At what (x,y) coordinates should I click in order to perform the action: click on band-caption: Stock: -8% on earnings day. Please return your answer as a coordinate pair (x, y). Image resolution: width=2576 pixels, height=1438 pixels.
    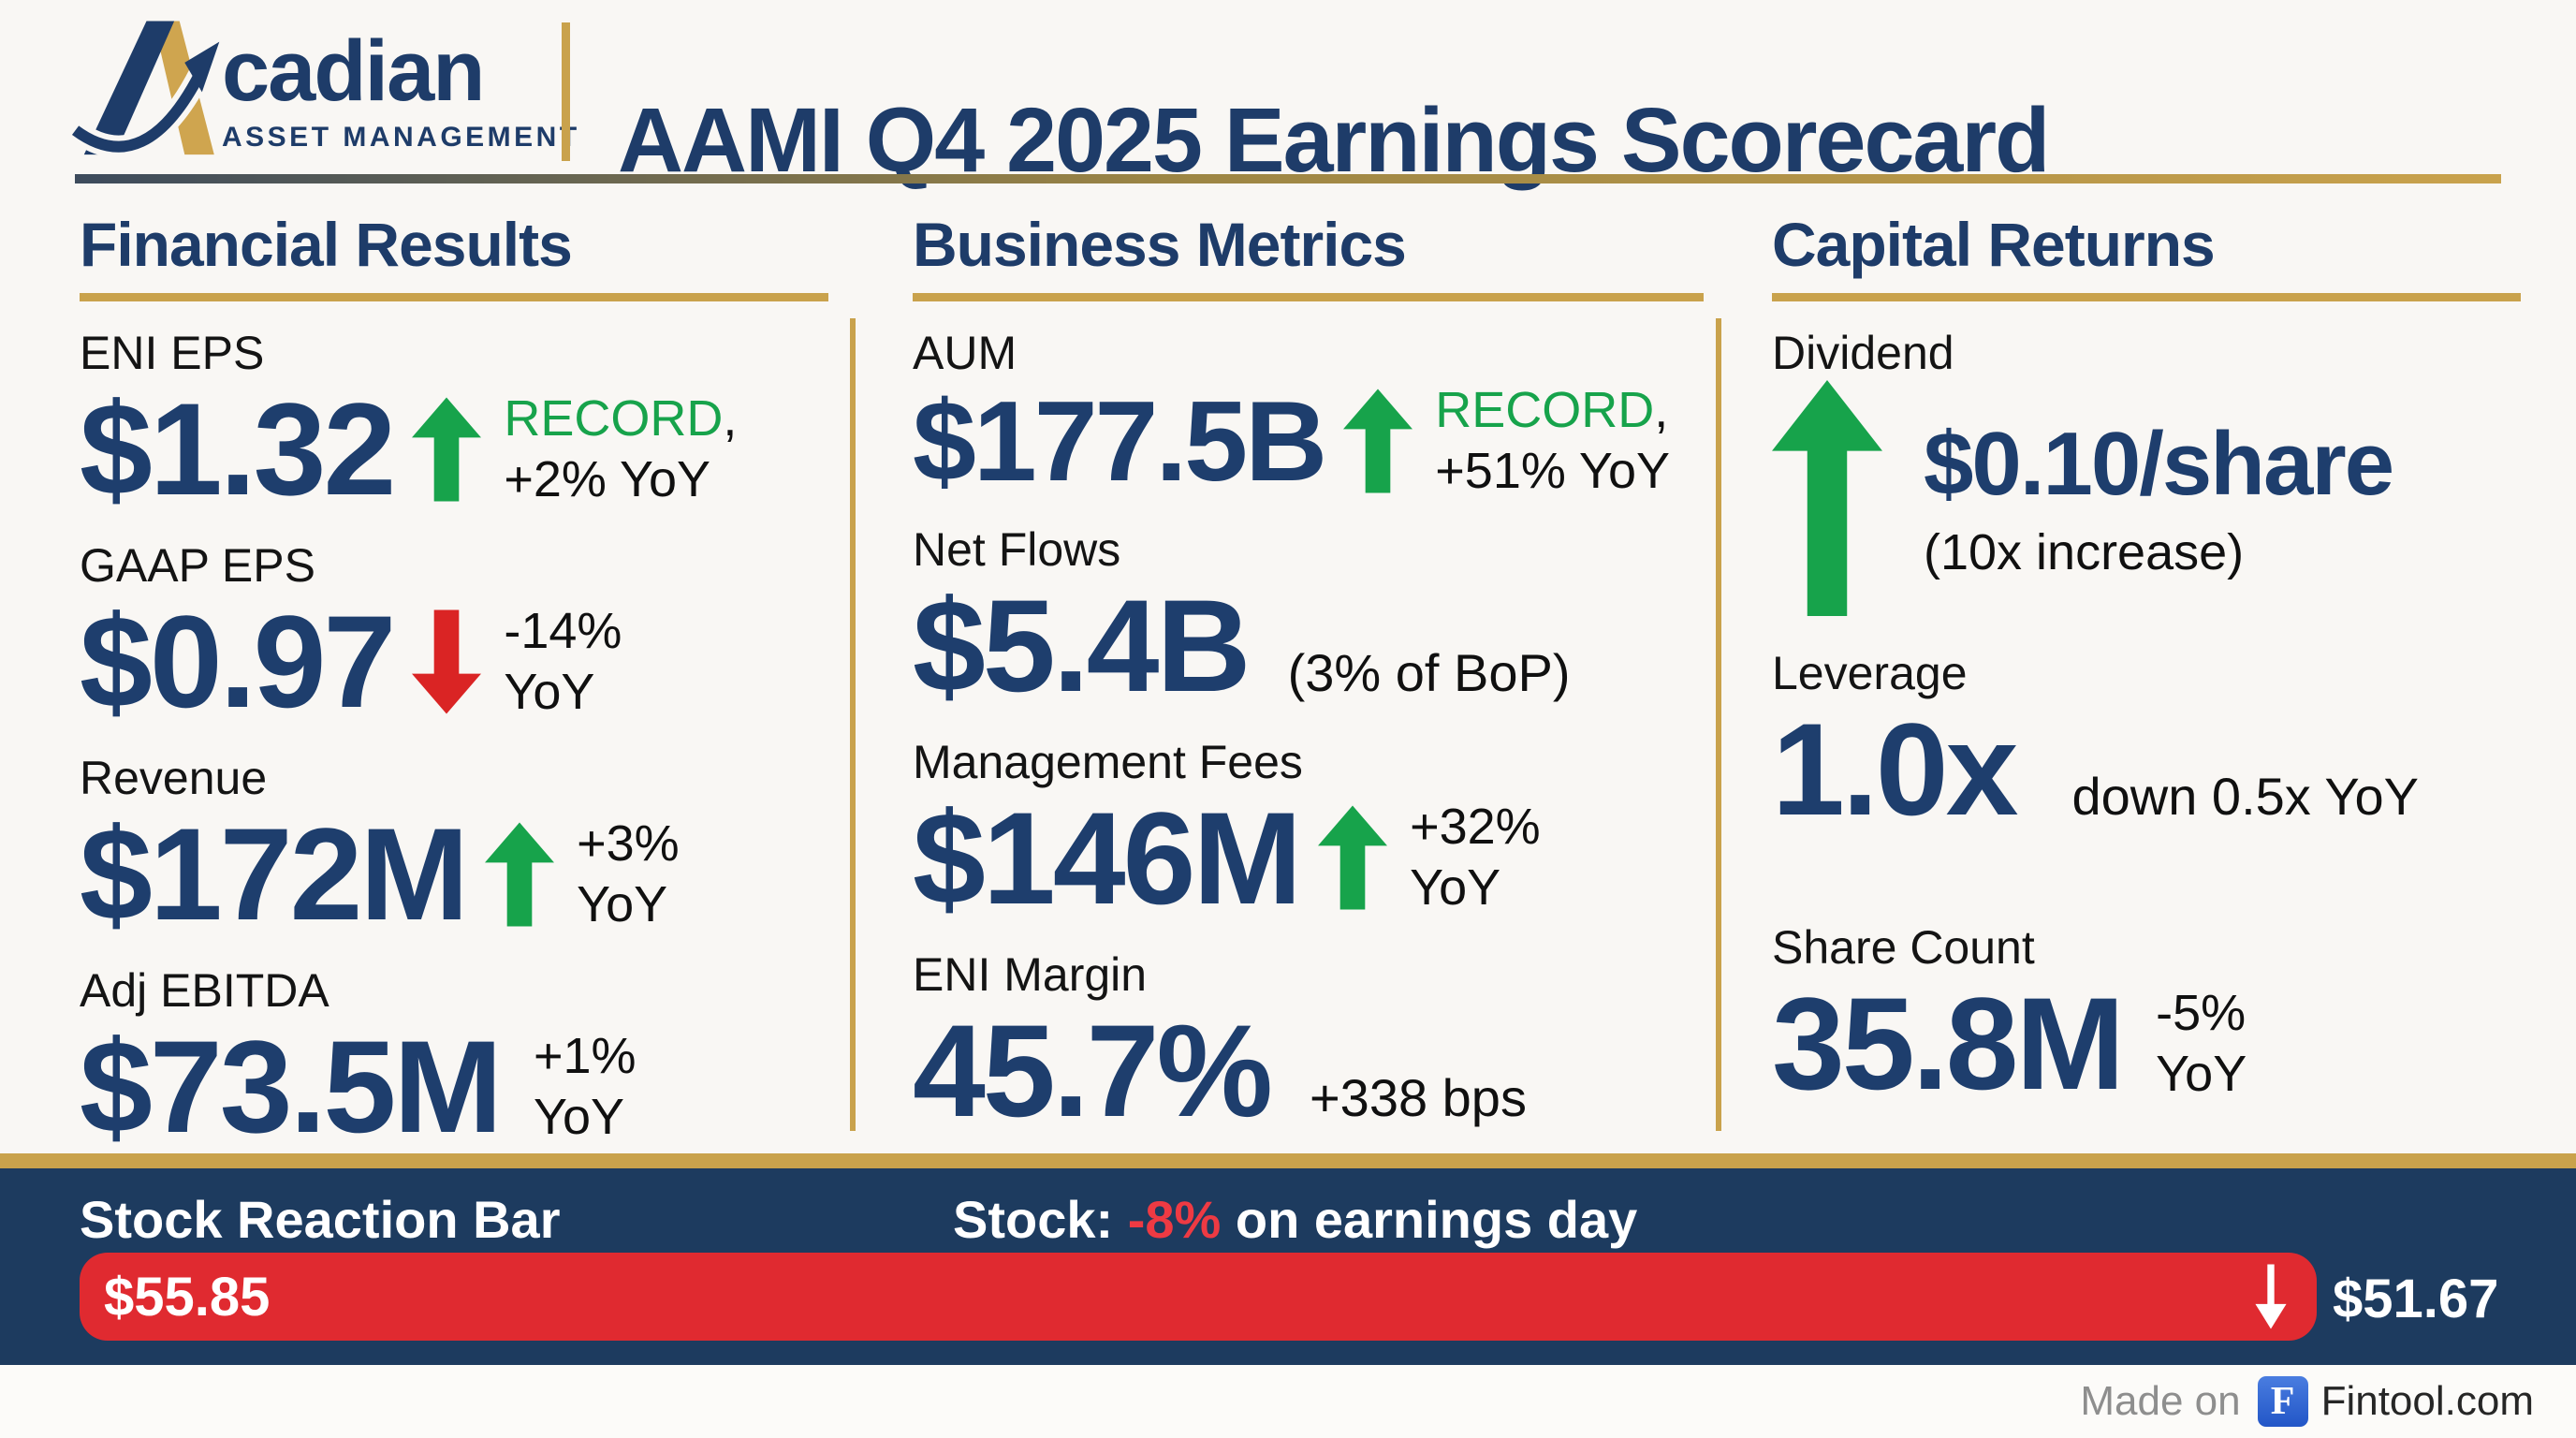
    Looking at the image, I should click on (1295, 1219).